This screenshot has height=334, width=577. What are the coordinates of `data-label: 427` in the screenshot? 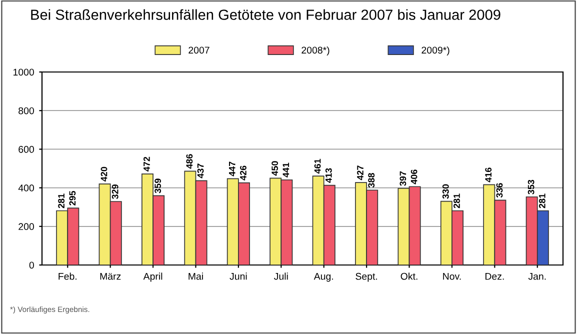 It's located at (360, 173).